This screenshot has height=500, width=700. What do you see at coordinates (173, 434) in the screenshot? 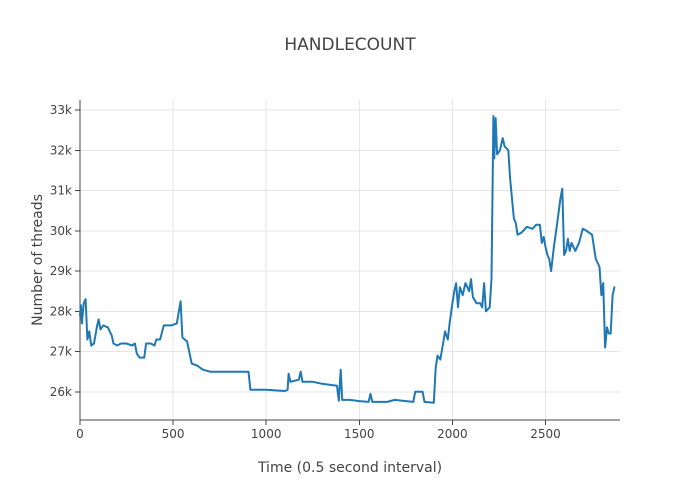
I see `x-tick-label: 500` at bounding box center [173, 434].